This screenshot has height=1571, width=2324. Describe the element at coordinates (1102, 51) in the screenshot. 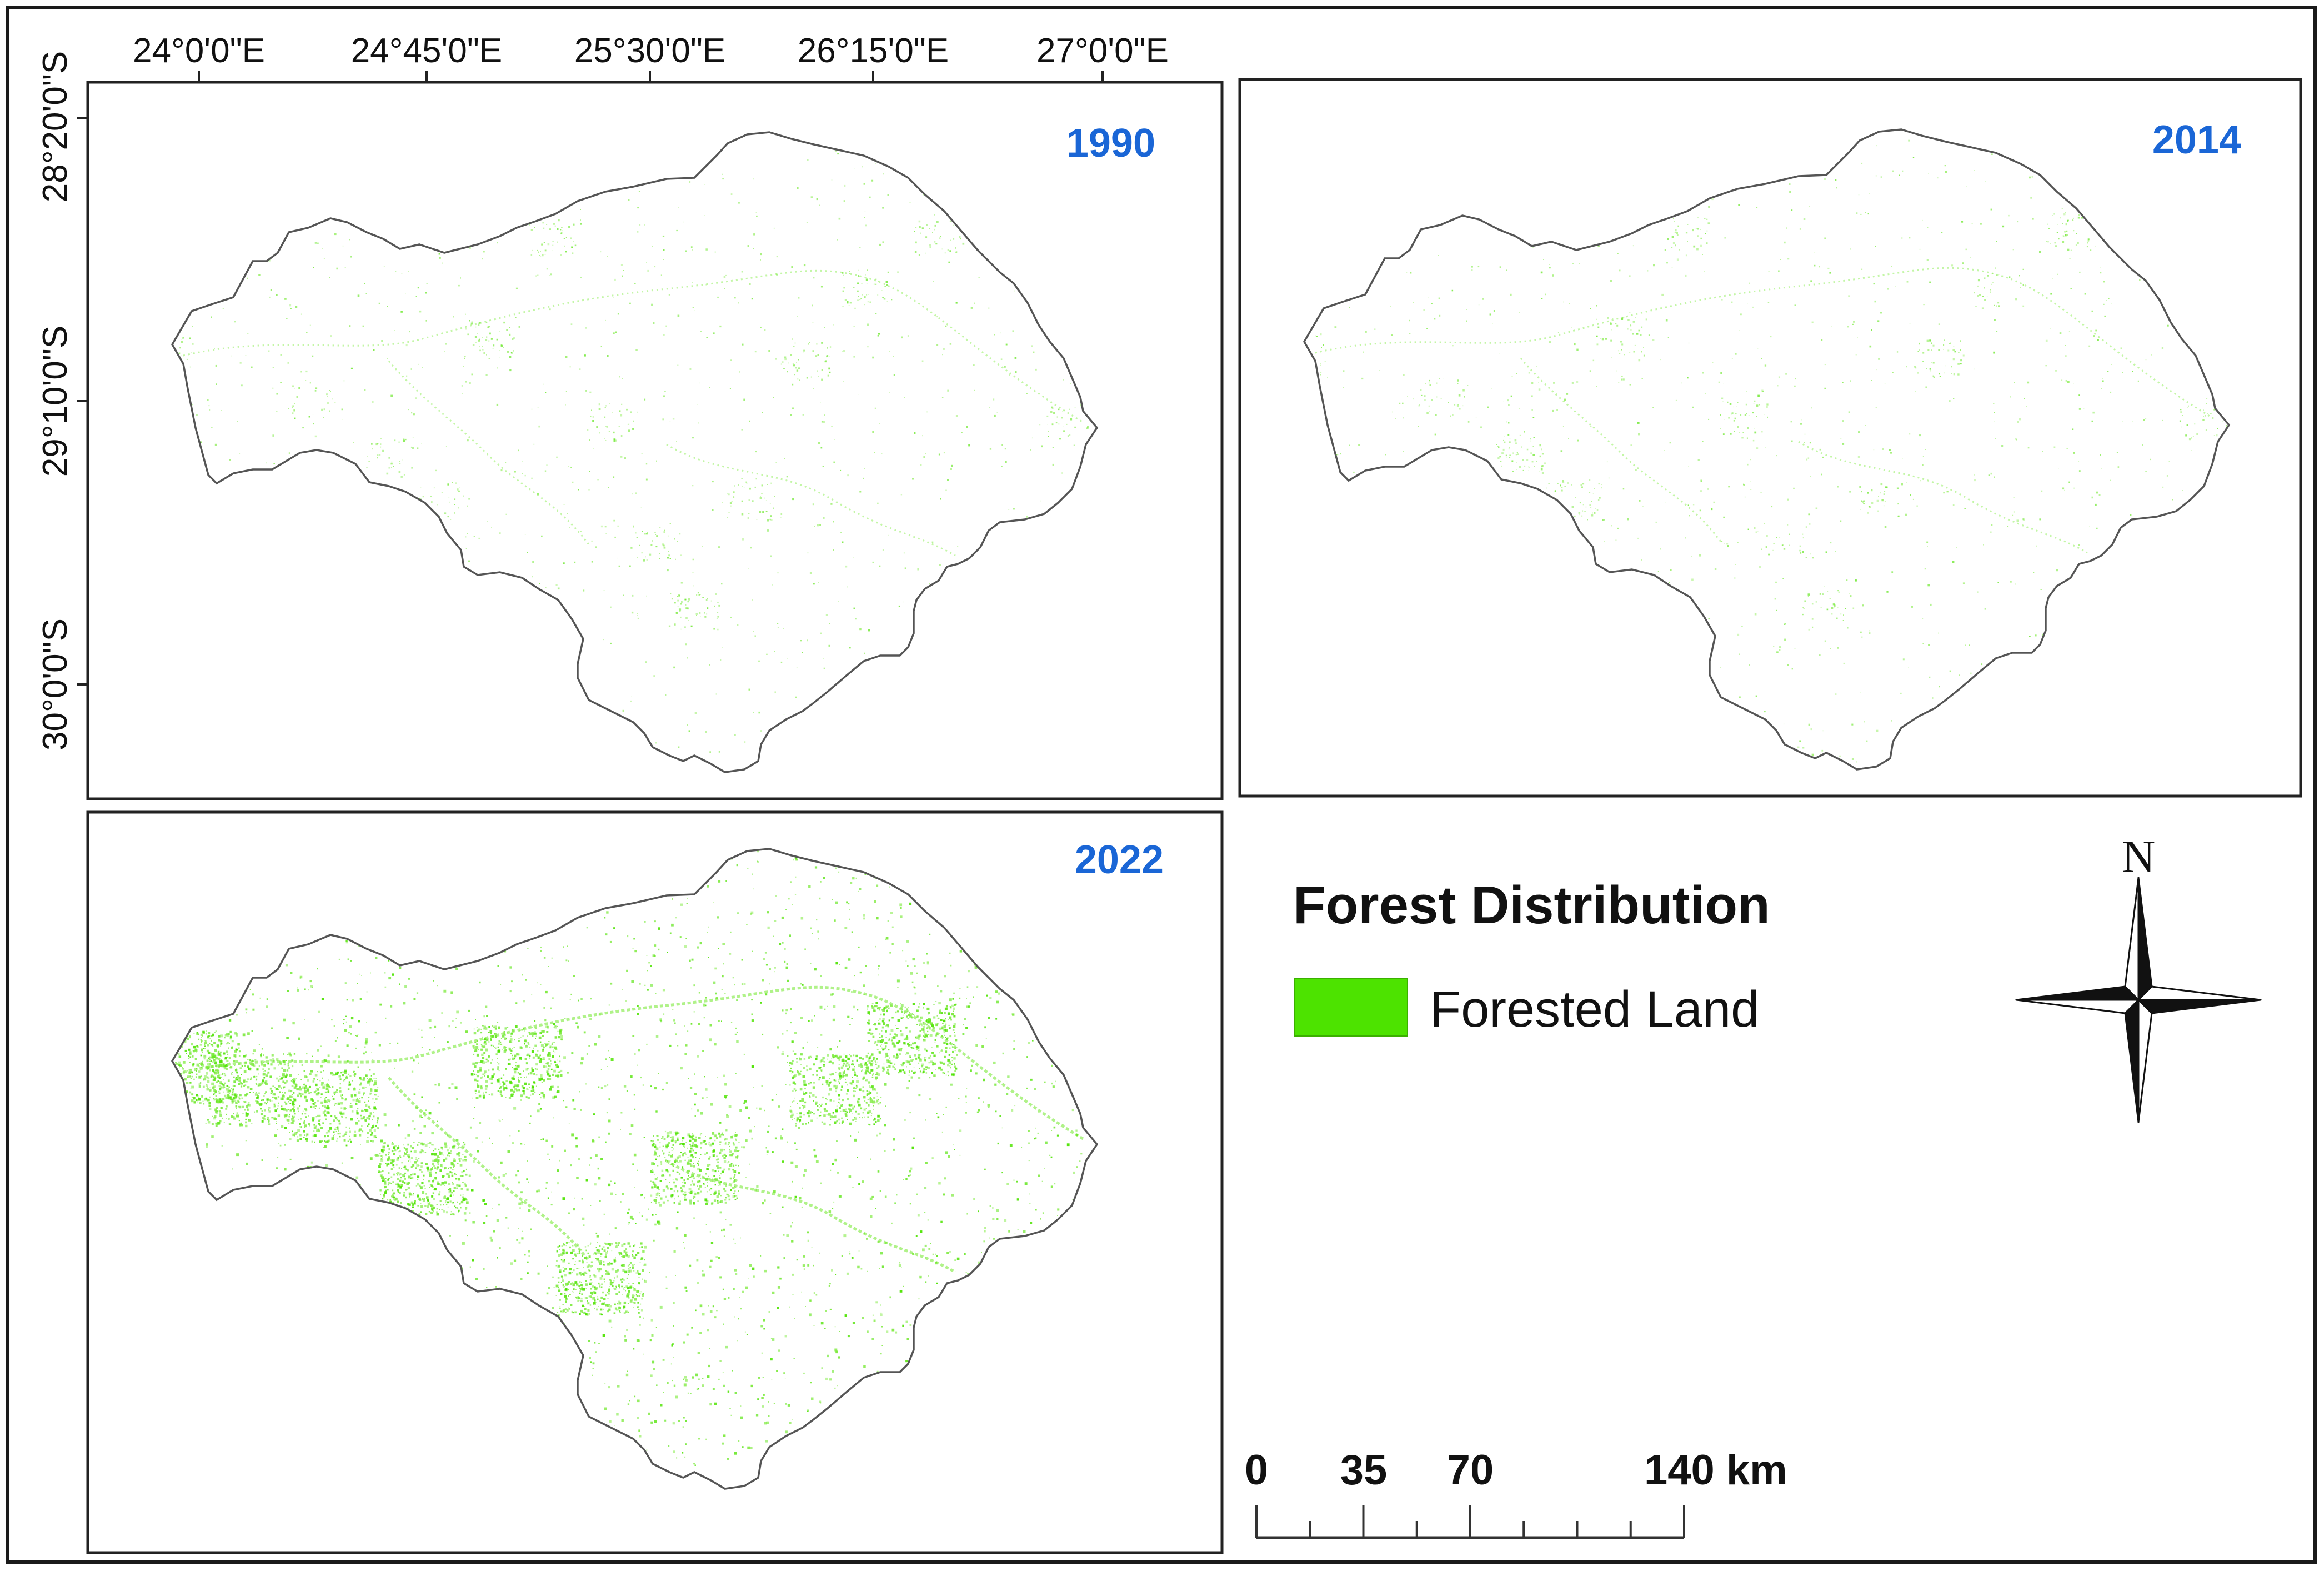

I see `longitude-label-27-0: 27°0'0"E` at that location.